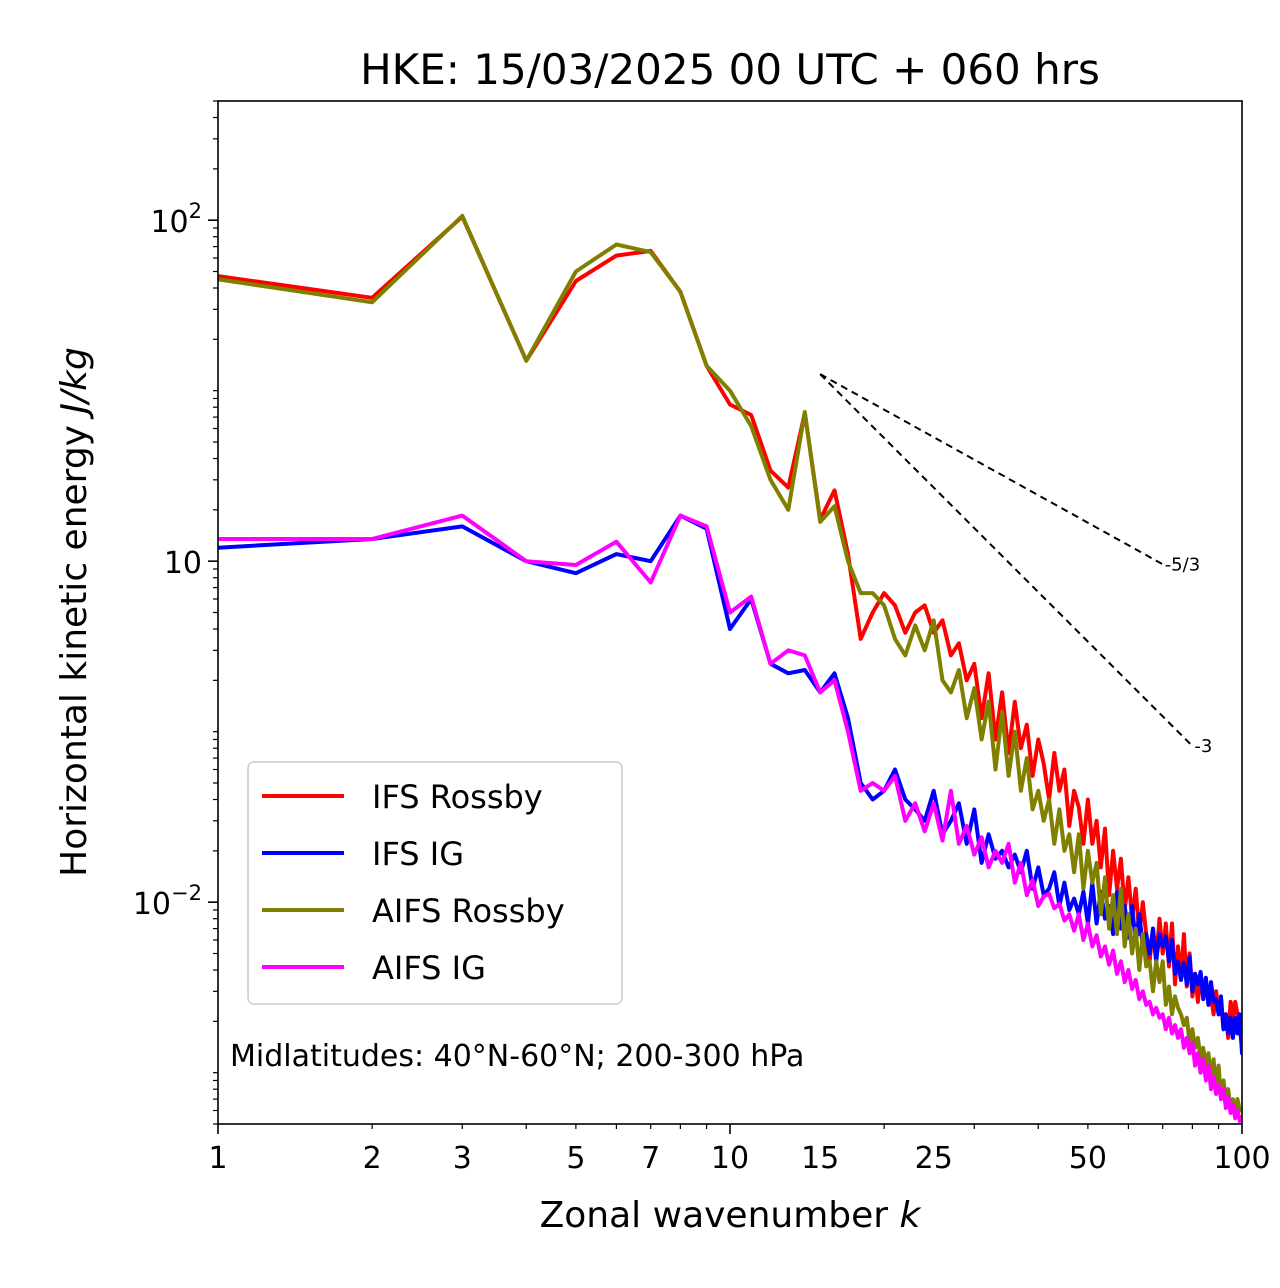 This screenshot has width=1280, height=1288. What do you see at coordinates (934, 1158) in the screenshot?
I see `x-tick-label: 25` at bounding box center [934, 1158].